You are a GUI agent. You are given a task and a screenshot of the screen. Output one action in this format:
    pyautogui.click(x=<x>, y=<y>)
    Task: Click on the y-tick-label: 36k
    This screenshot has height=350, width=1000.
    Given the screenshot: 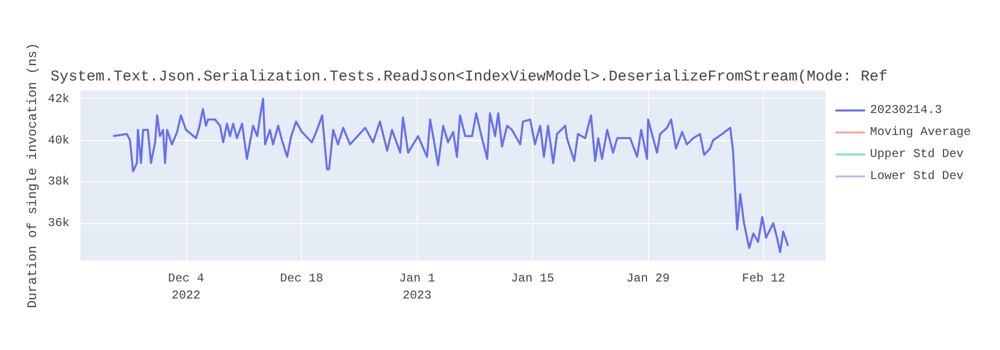 What is the action you would take?
    pyautogui.click(x=59, y=223)
    